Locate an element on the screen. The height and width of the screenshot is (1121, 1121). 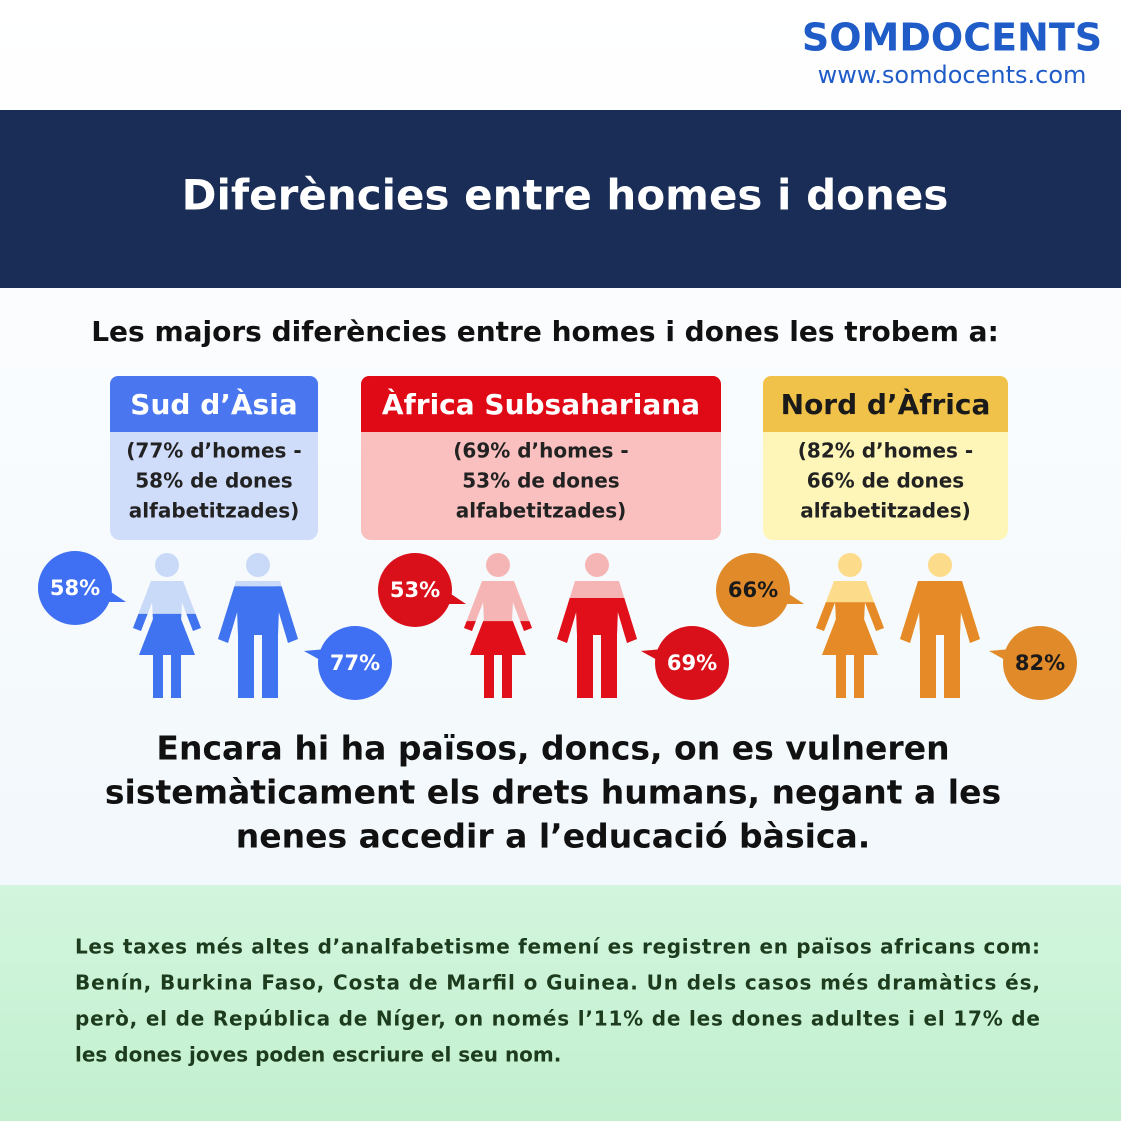
region-detail: (77% d’homes - is located at coordinates (213, 451).